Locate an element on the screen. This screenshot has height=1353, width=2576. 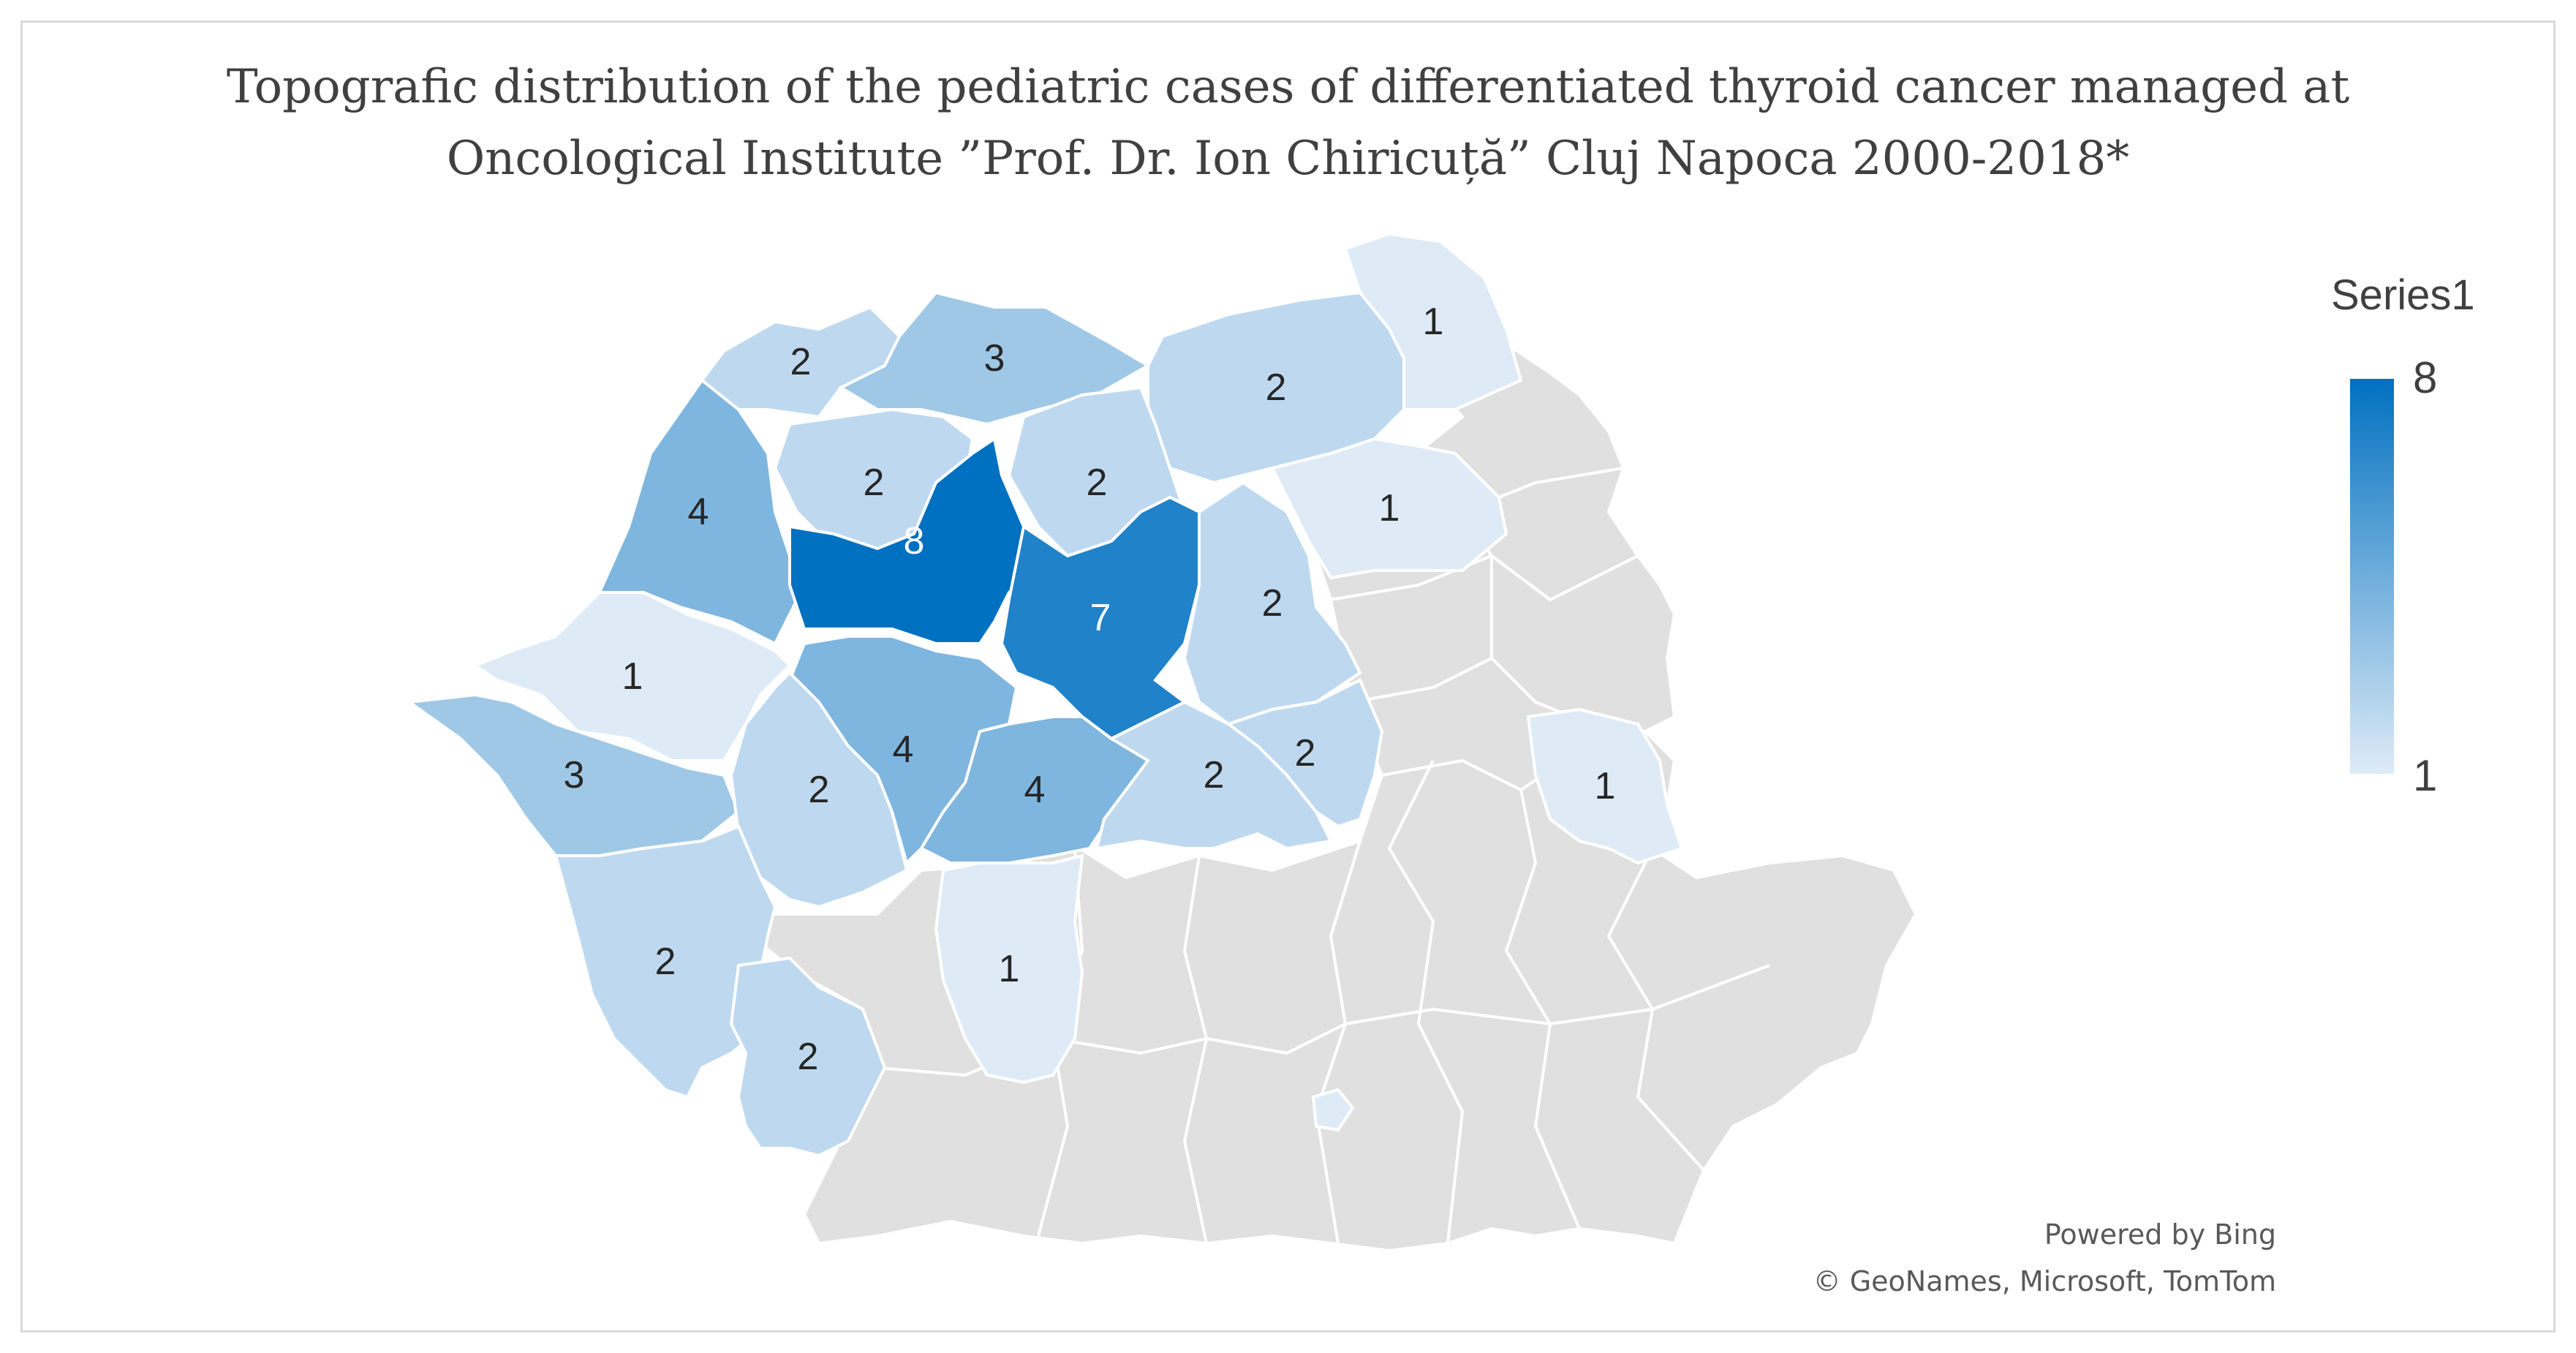
region-label-harghita: 2 is located at coordinates (1272, 603).